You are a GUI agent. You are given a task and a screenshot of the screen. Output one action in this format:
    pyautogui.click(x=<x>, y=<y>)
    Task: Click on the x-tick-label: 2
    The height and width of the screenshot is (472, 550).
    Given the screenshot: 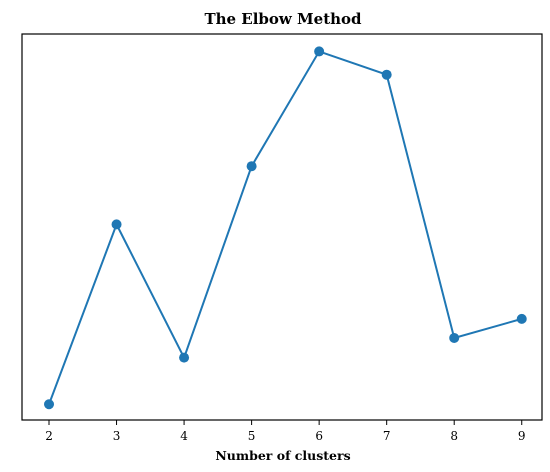 What is the action you would take?
    pyautogui.click(x=49, y=436)
    